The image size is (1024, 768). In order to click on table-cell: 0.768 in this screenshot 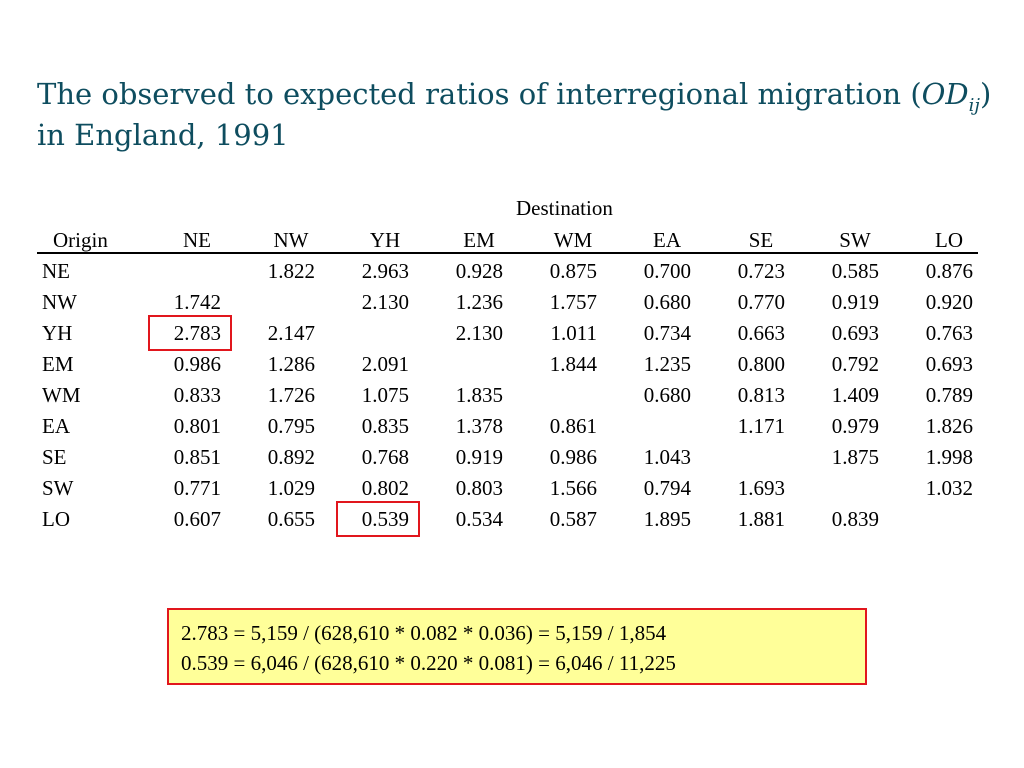, I will do `click(385, 457)`.